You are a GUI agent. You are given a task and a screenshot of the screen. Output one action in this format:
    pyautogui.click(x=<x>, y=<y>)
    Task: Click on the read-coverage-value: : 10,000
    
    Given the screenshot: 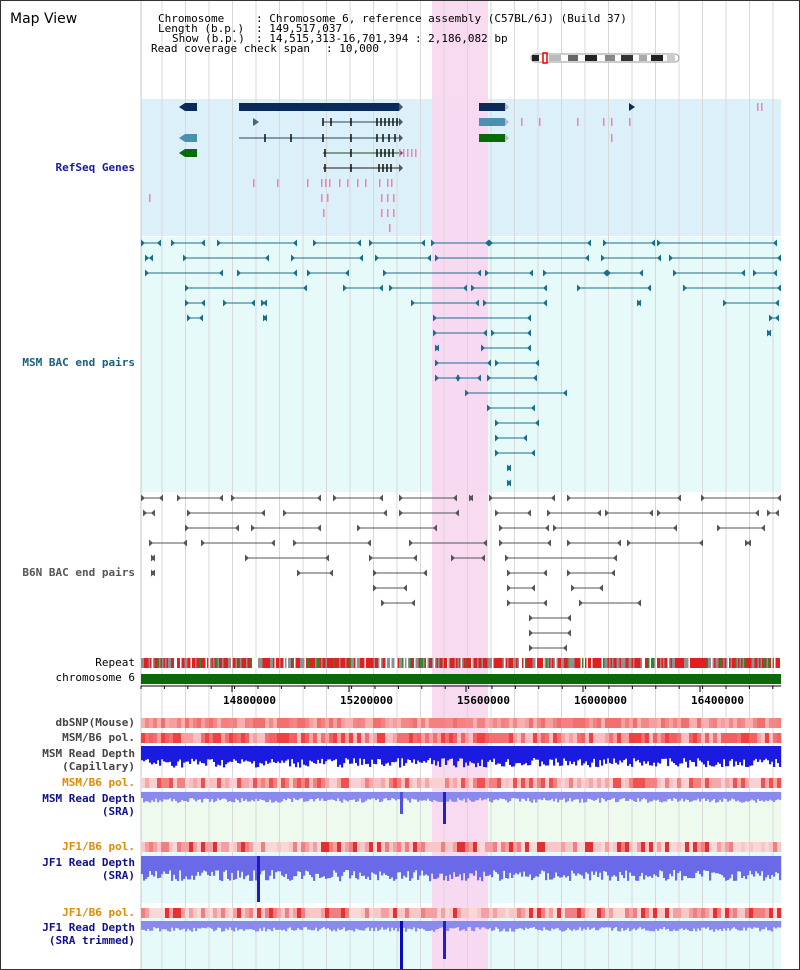 What is the action you would take?
    pyautogui.click(x=352, y=48)
    